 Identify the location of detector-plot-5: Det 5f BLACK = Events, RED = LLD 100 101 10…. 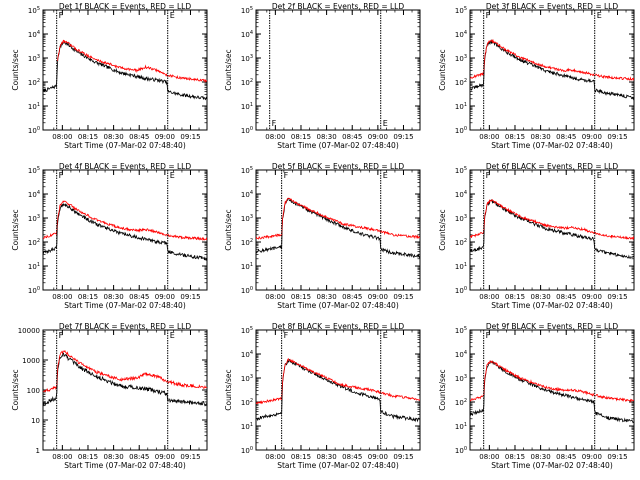
(322, 236).